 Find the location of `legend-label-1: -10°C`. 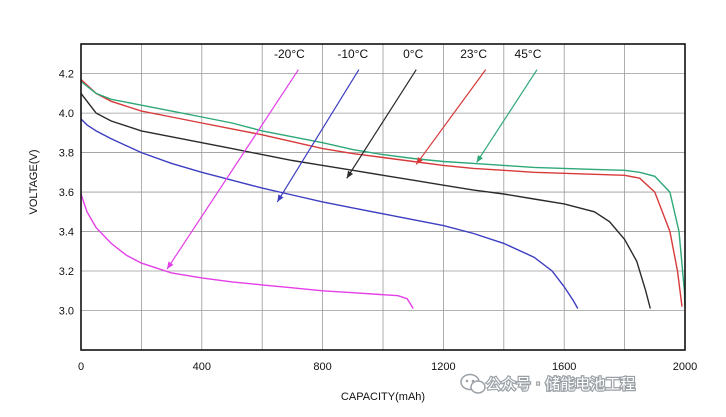

legend-label-1: -10°C is located at coordinates (352, 54).